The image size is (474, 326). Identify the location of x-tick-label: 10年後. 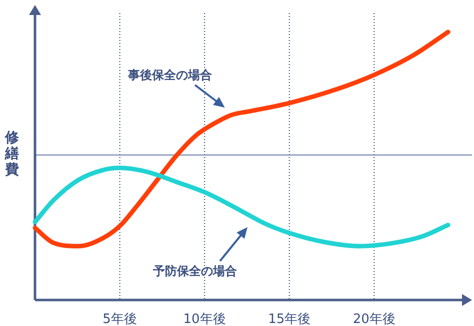
(204, 319).